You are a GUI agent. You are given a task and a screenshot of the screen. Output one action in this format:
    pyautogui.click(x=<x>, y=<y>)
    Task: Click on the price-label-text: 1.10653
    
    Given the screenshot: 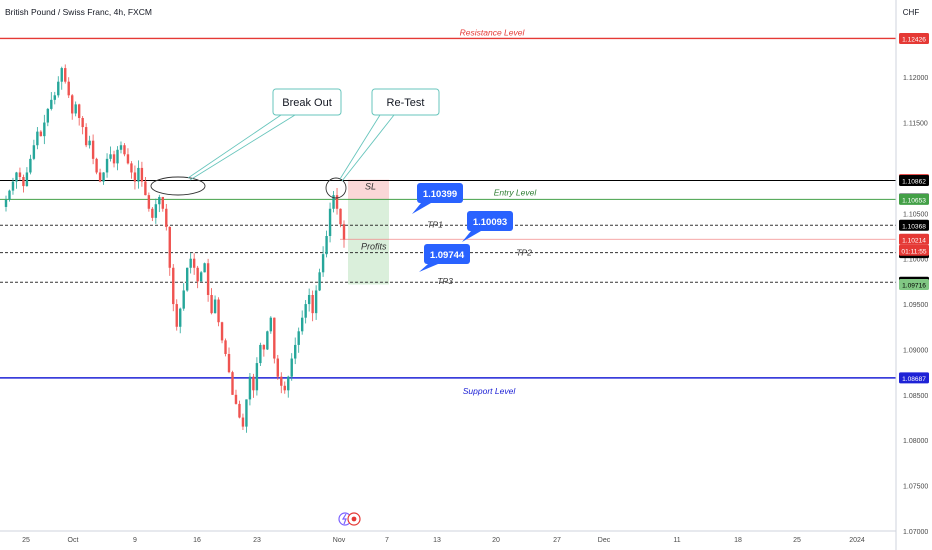 What is the action you would take?
    pyautogui.click(x=914, y=200)
    